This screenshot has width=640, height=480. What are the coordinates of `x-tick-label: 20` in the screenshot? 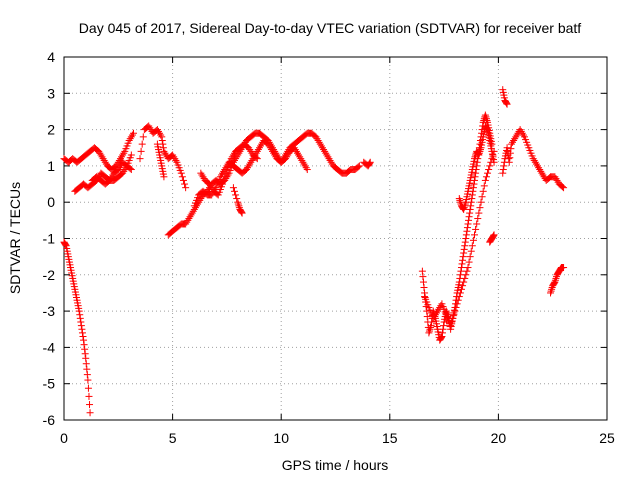 It's located at (499, 438).